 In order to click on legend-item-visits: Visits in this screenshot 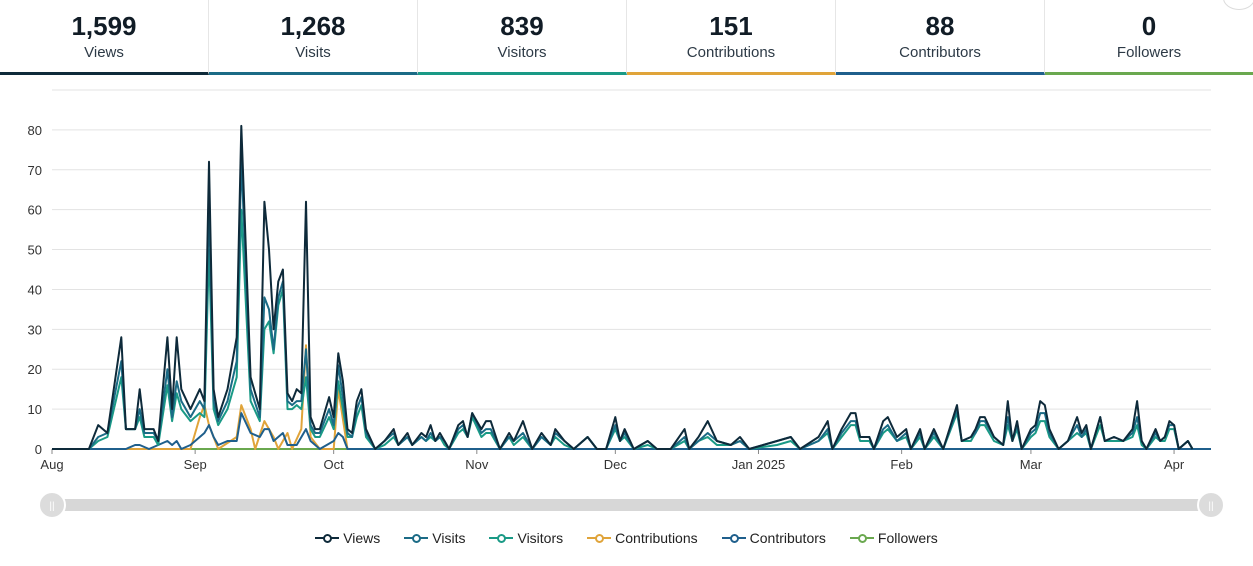, I will do `click(434, 538)`.